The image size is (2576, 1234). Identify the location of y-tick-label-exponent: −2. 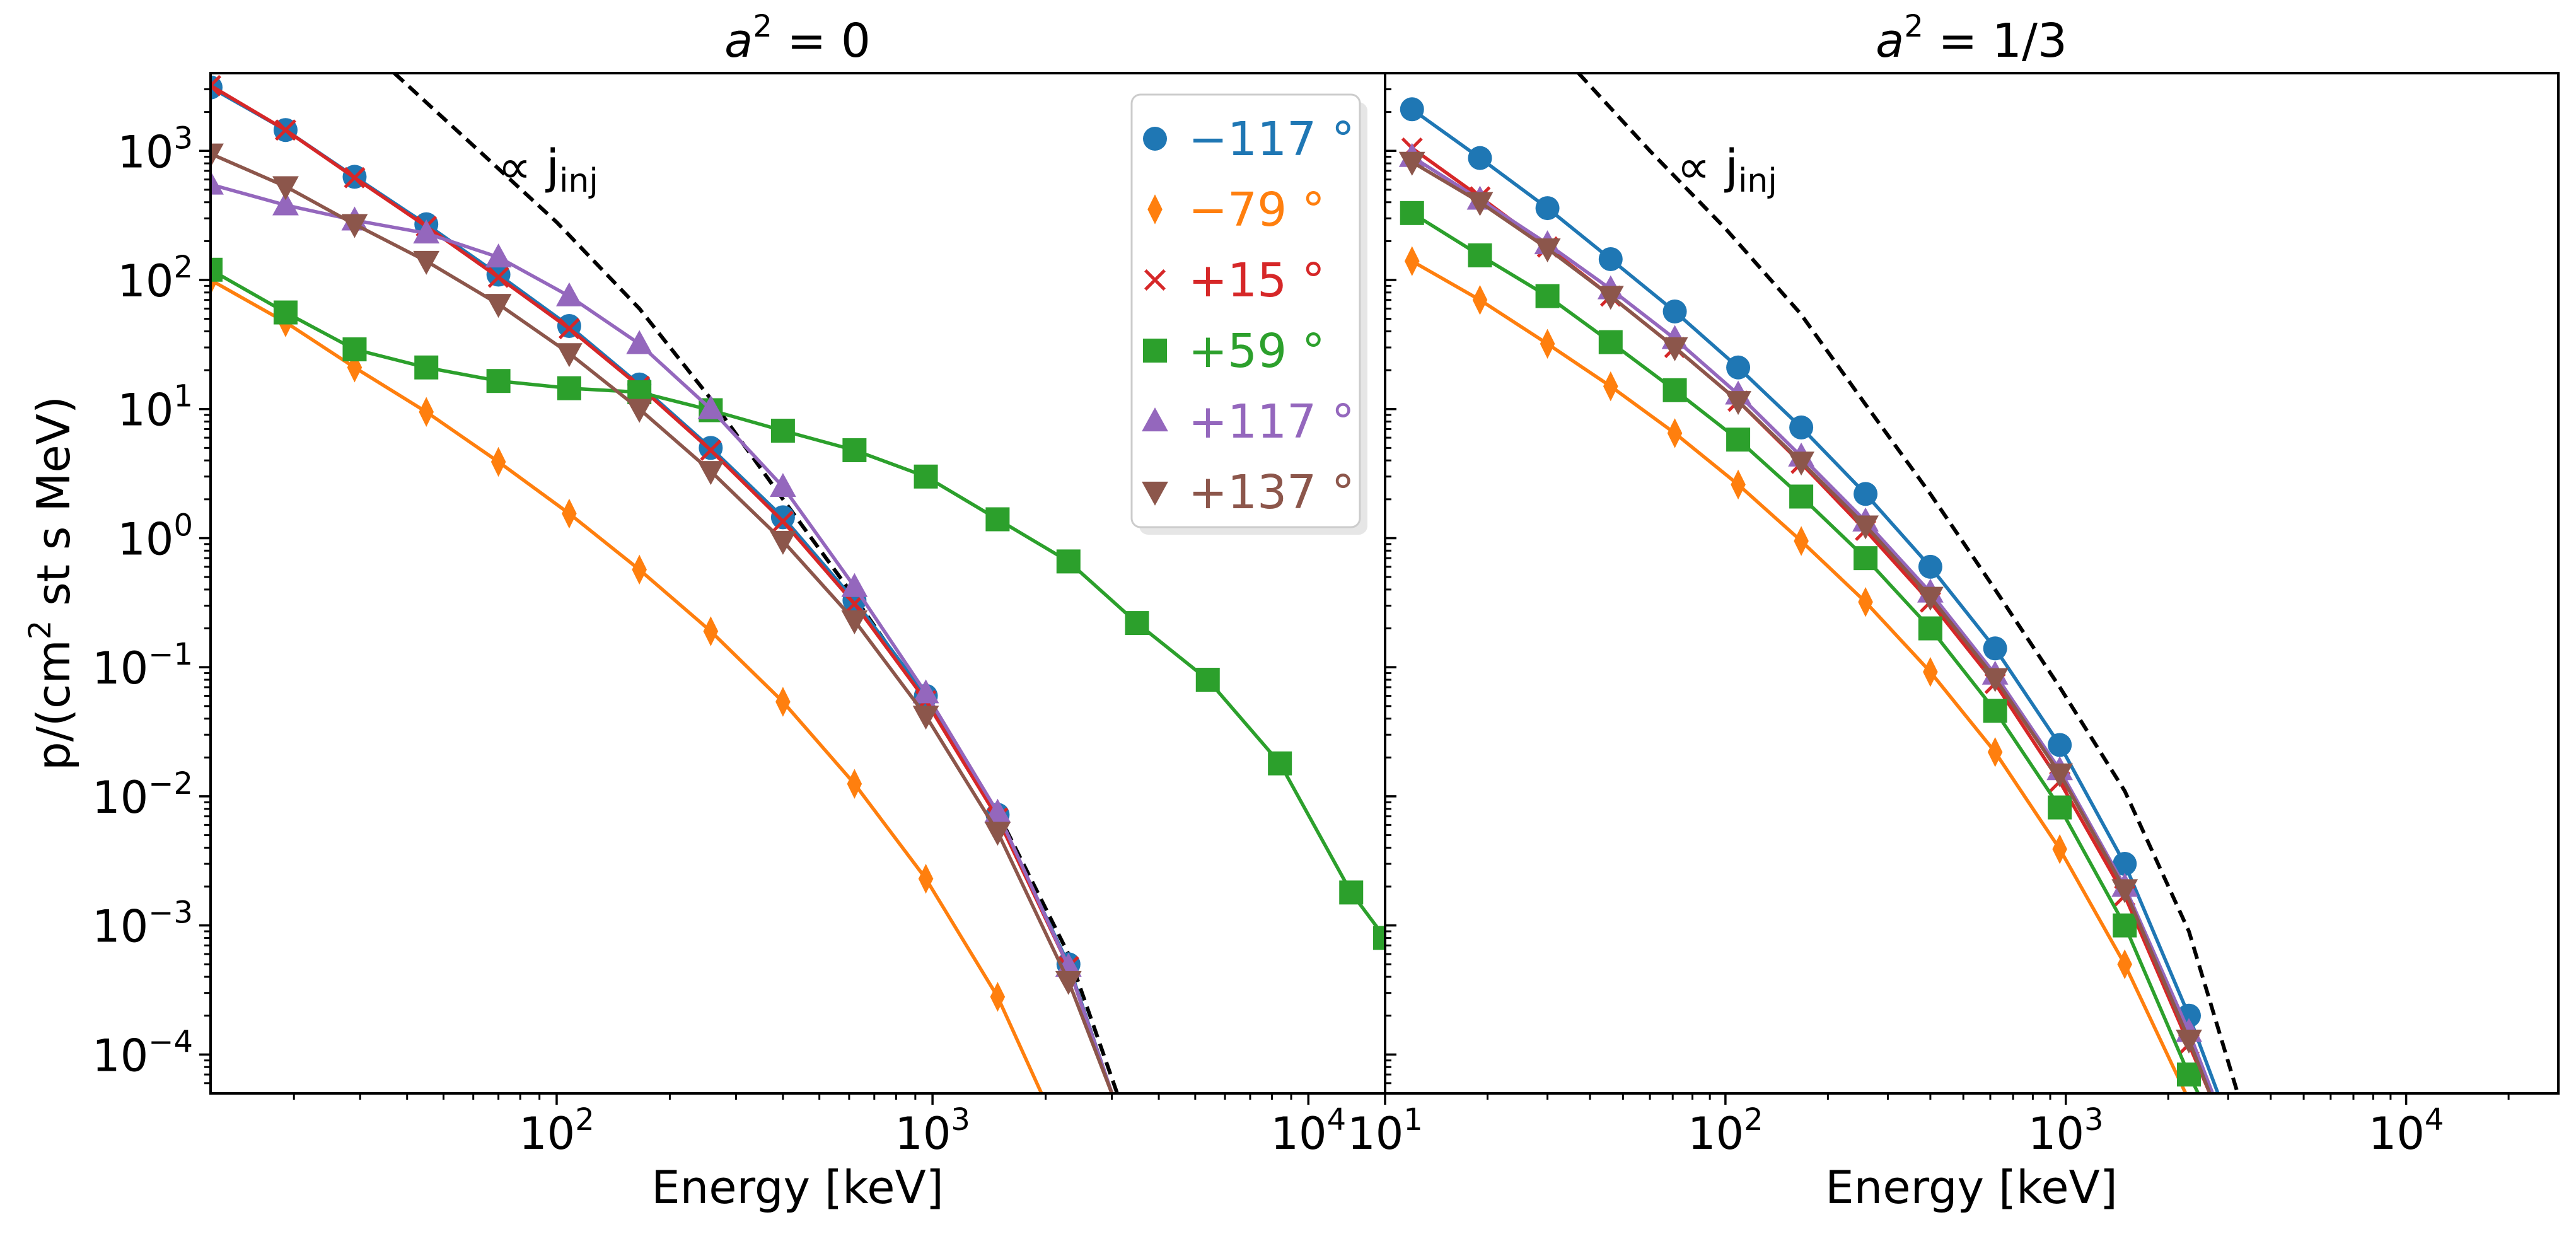
(171, 783).